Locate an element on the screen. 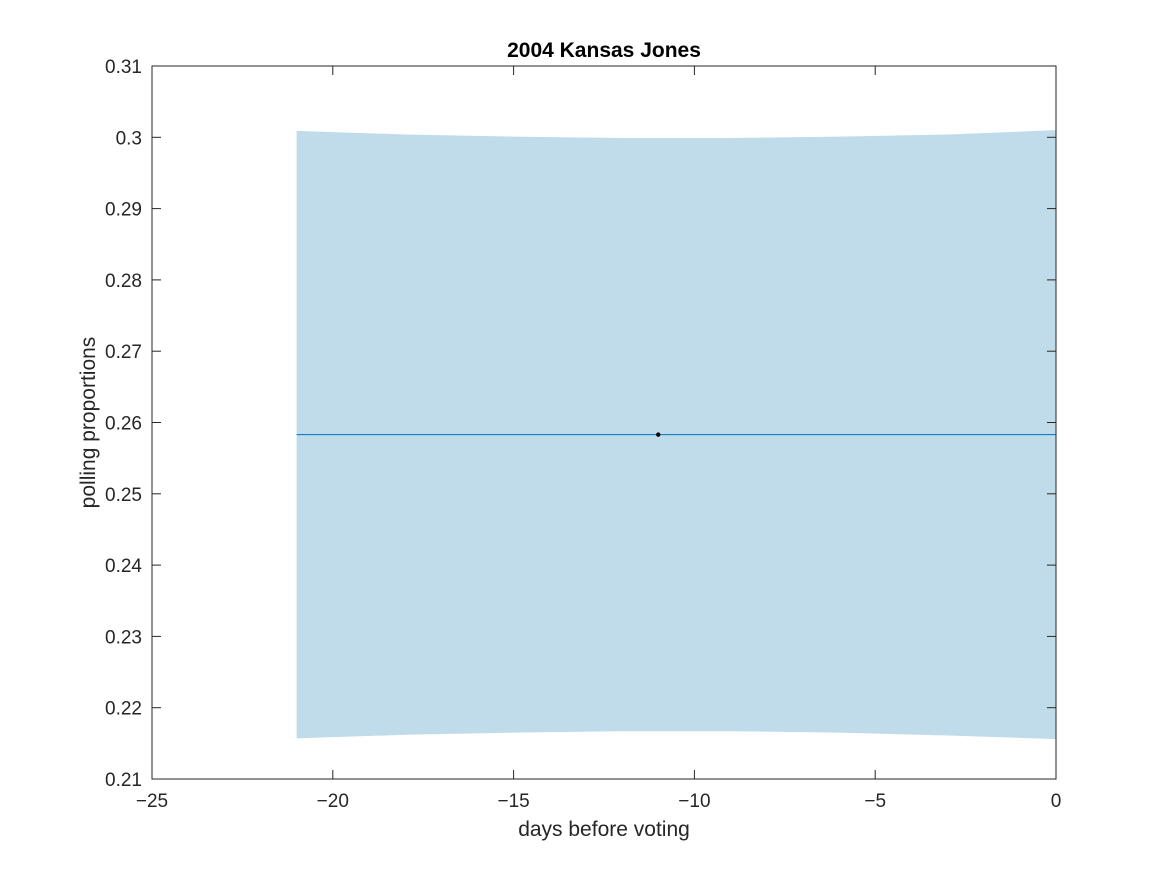 This screenshot has width=1167, height=875. y-tick-label: 0.21 is located at coordinates (123, 780).